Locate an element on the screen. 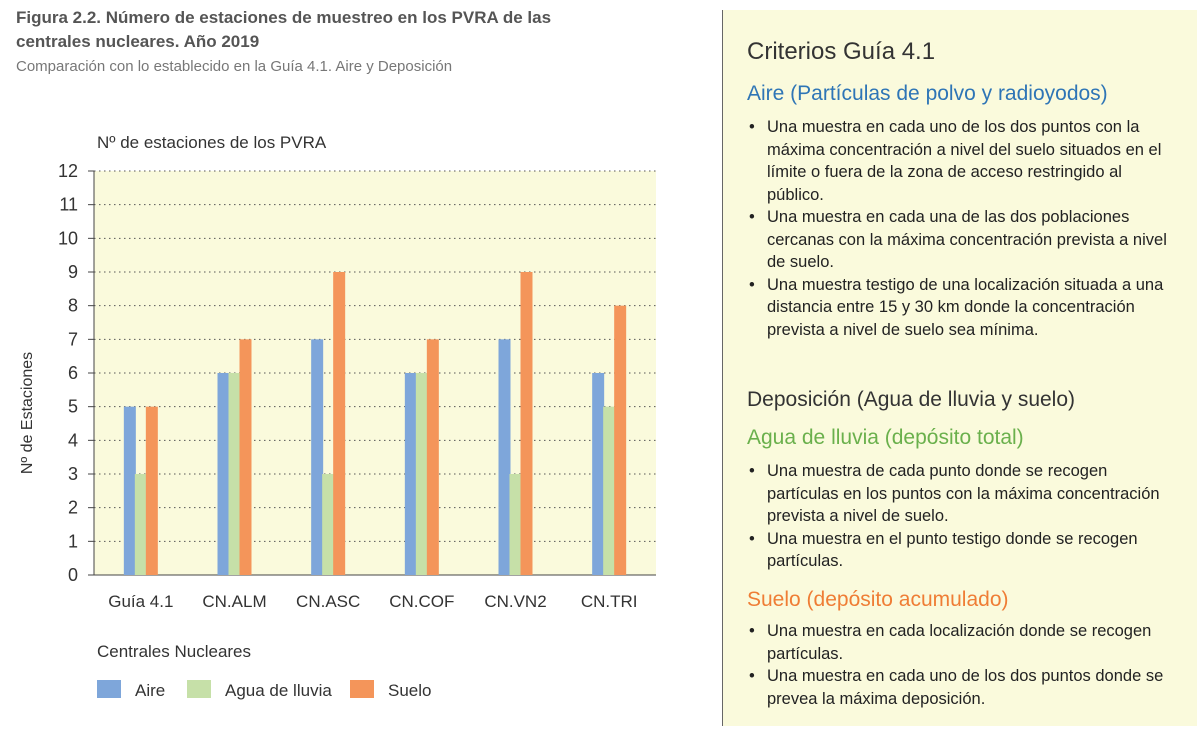 The height and width of the screenshot is (738, 1200). x-tick-label: CN.ASC is located at coordinates (328, 601).